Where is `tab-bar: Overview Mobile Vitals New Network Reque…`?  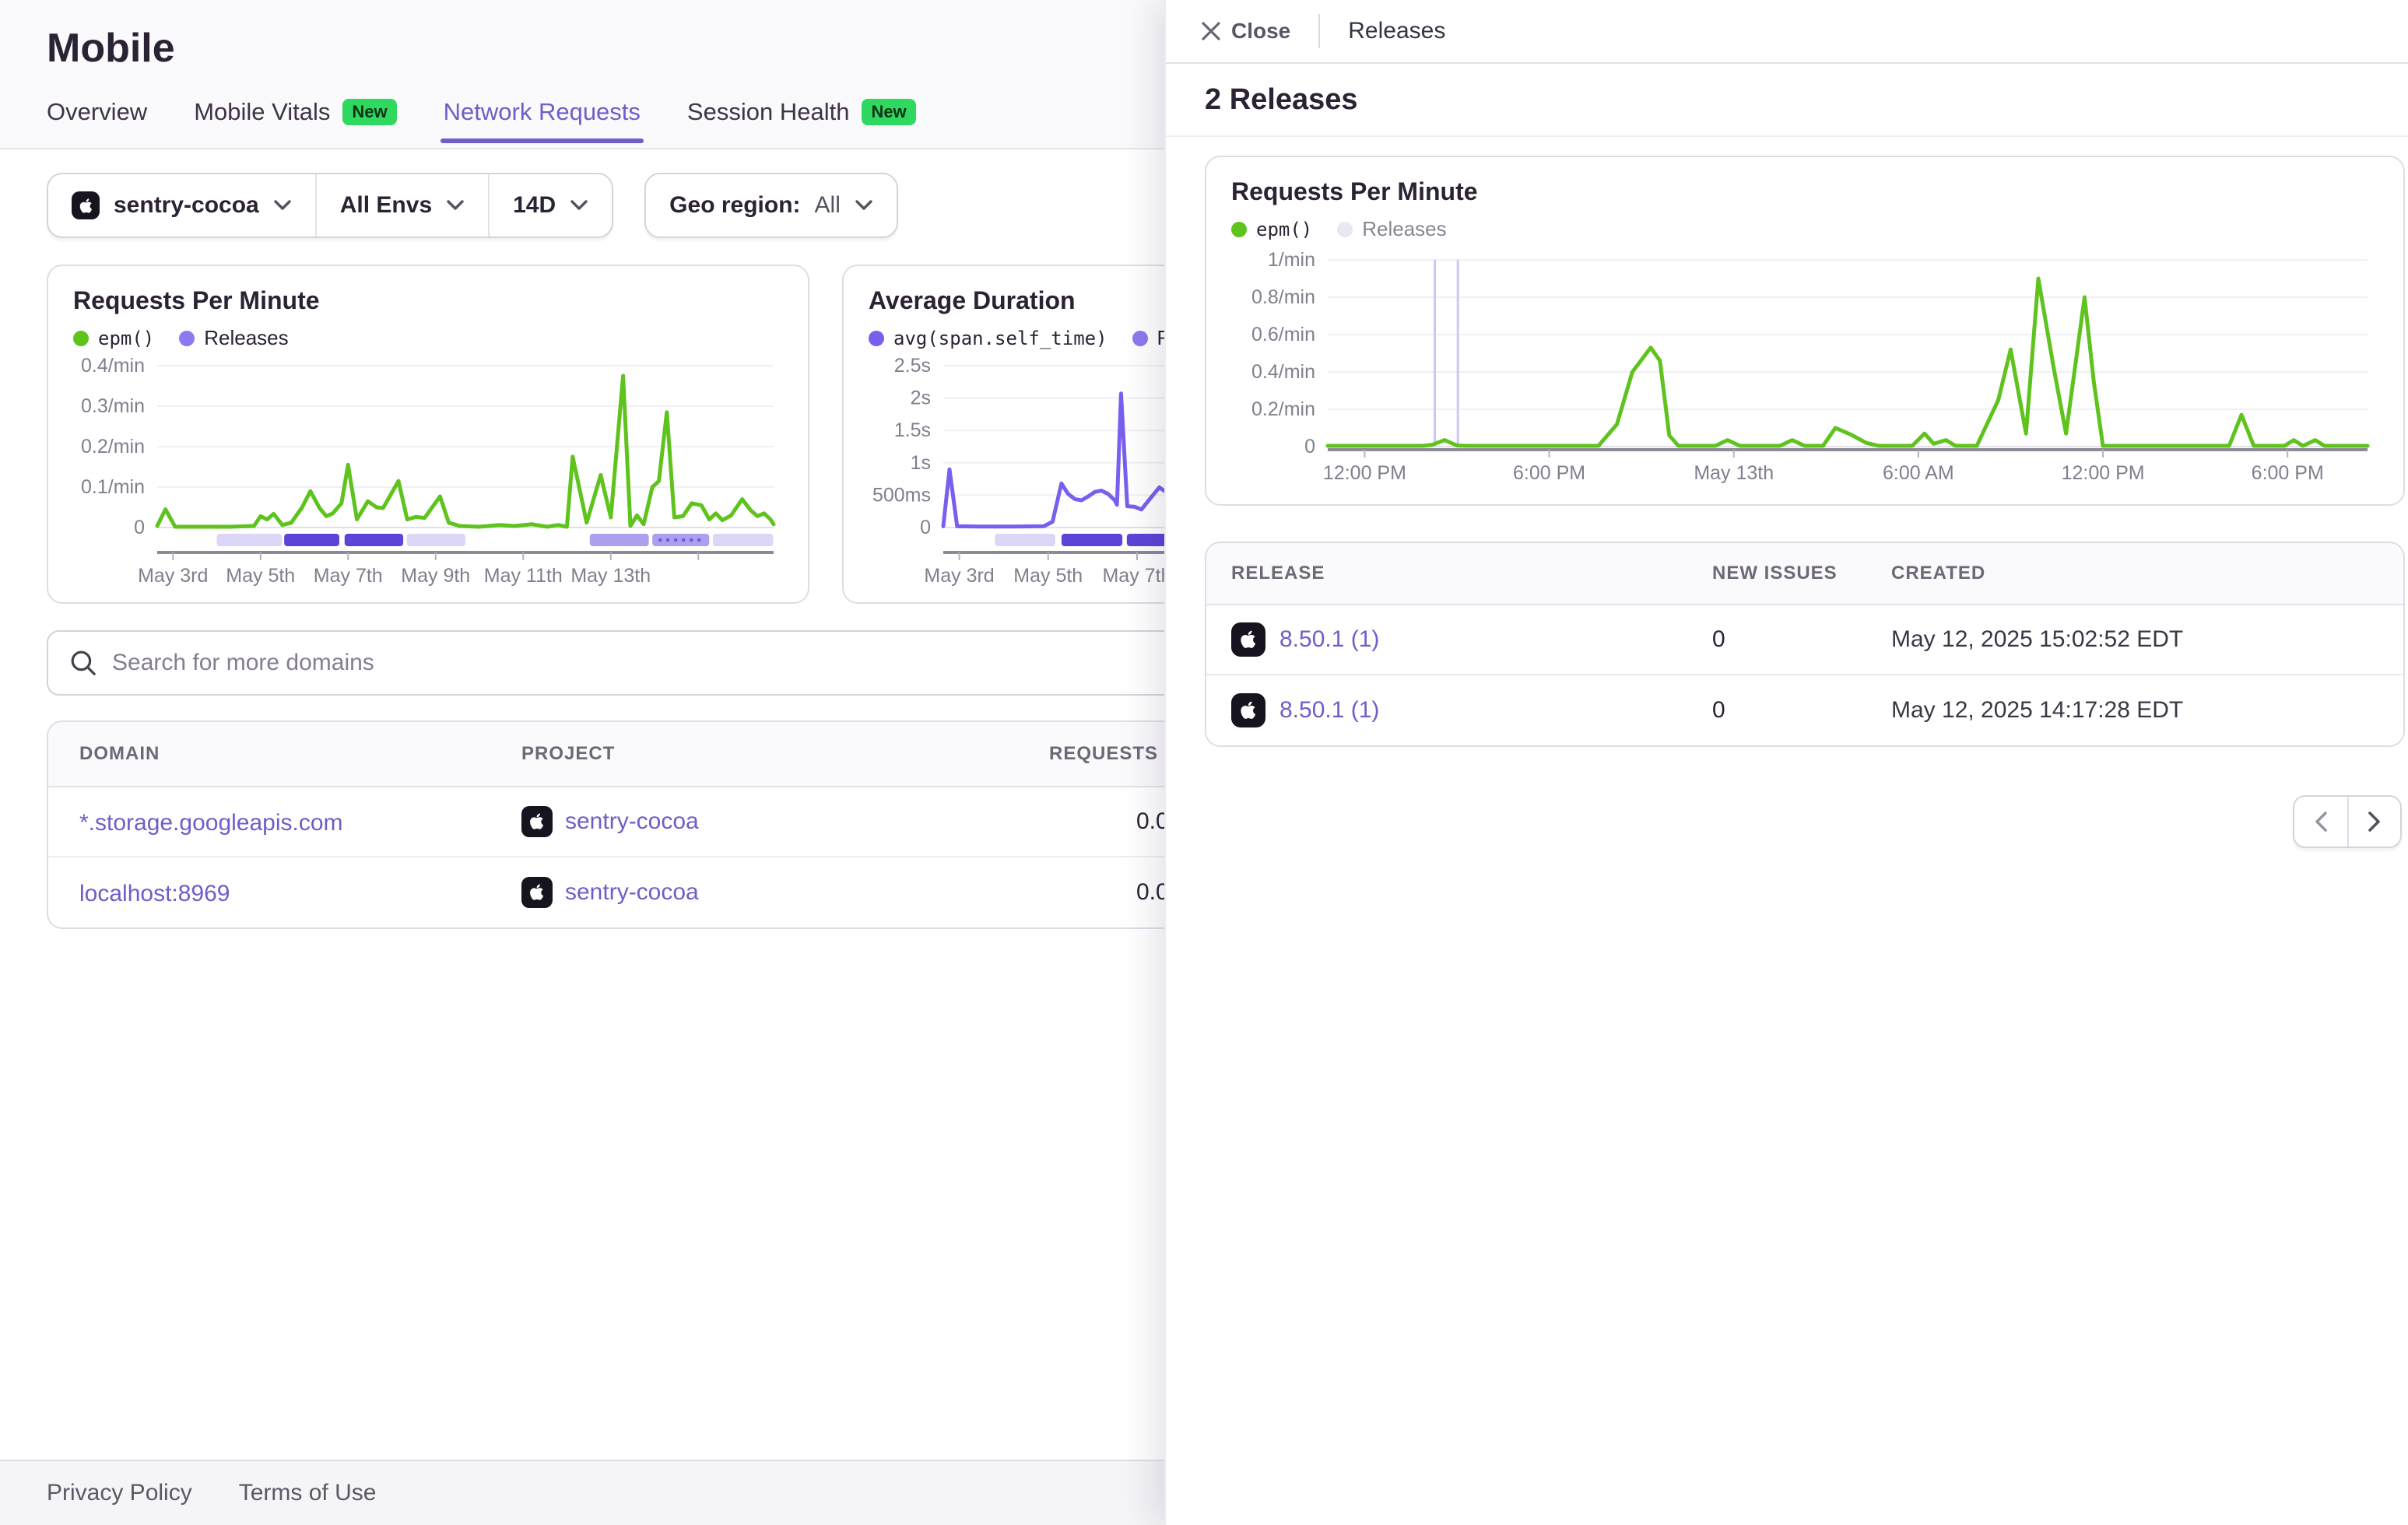
tab-bar: Overview Mobile Vitals New Network Reque… is located at coordinates (481, 123).